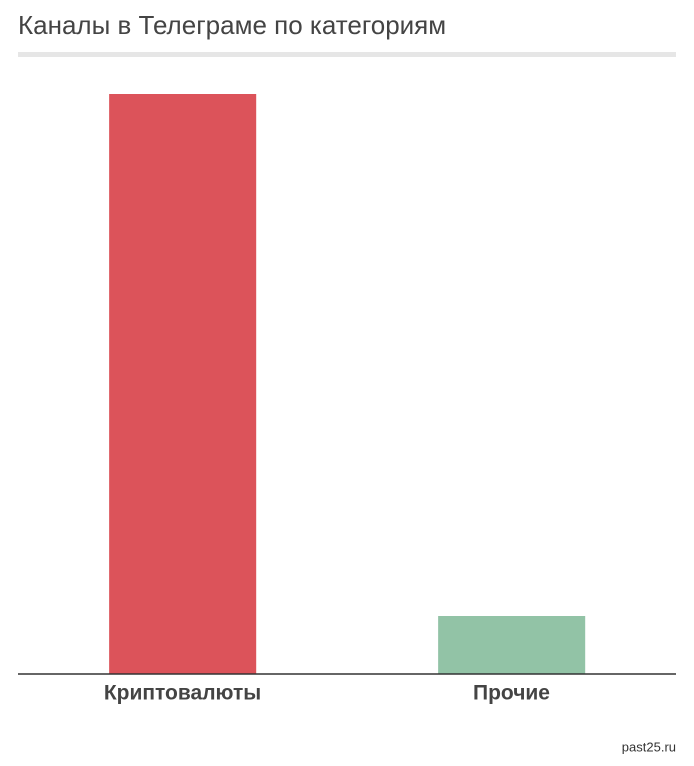  Describe the element at coordinates (511, 693) in the screenshot. I see `x-tick-label: Прочие` at that location.